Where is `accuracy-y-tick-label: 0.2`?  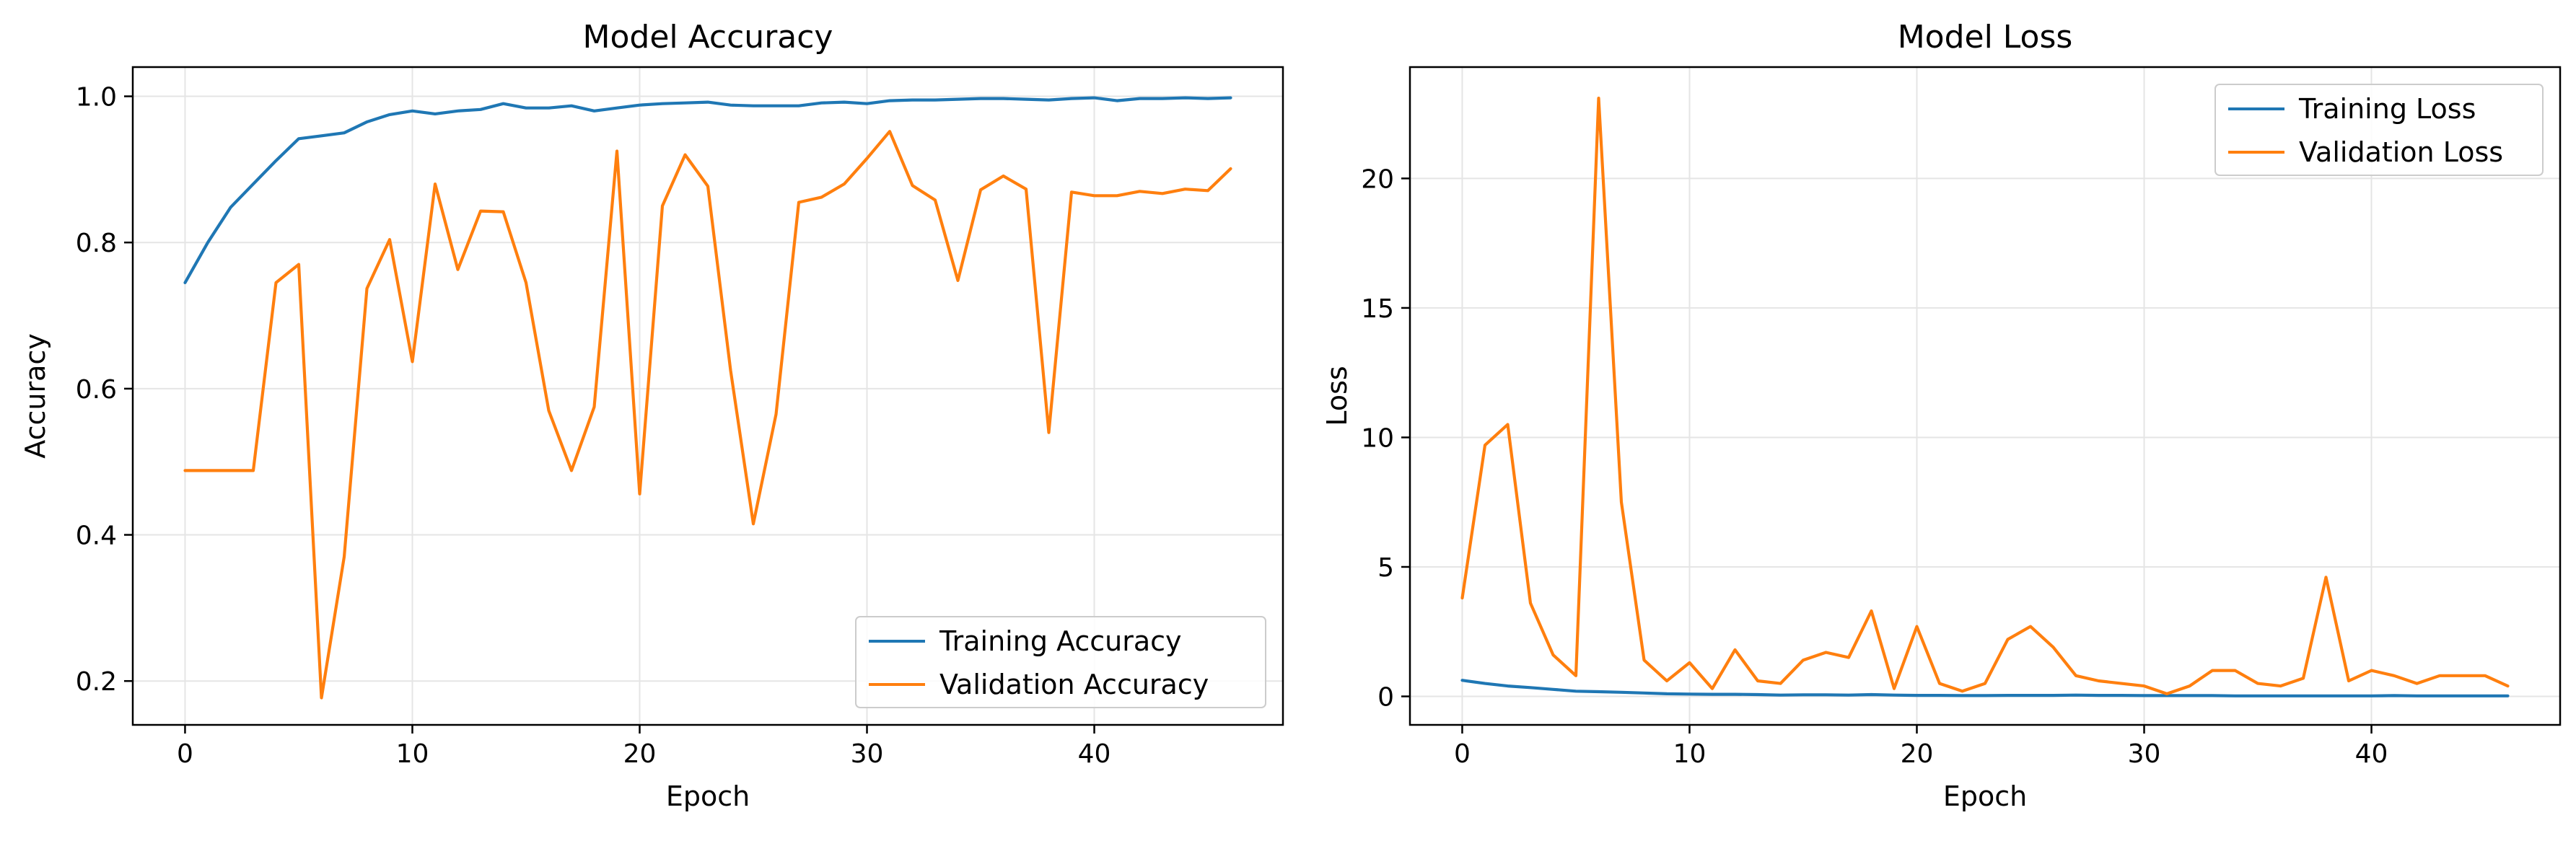 accuracy-y-tick-label: 0.2 is located at coordinates (97, 682).